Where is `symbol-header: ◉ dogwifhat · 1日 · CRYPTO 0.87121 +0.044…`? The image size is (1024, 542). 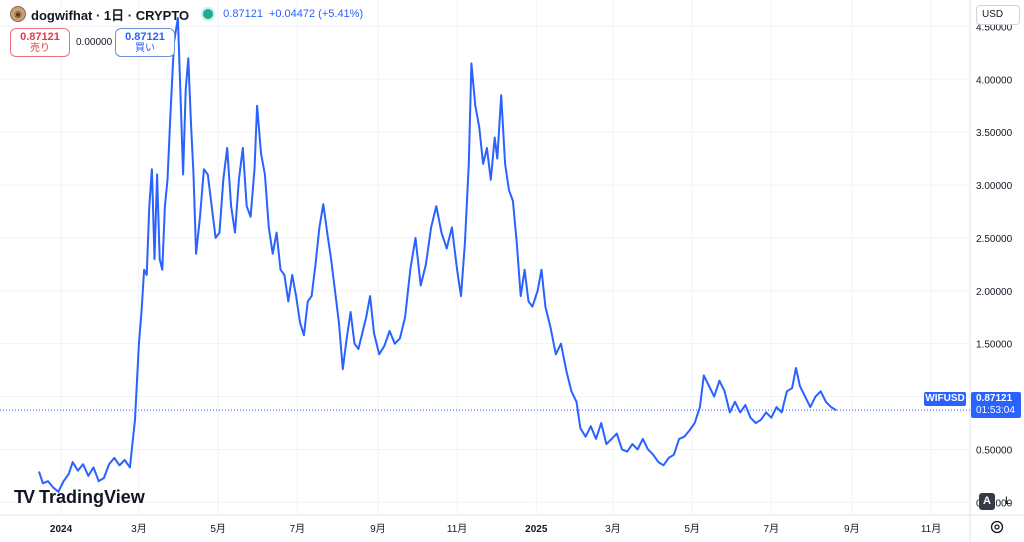 symbol-header: ◉ dogwifhat · 1日 · CRYPTO 0.87121 +0.044… is located at coordinates (186, 14).